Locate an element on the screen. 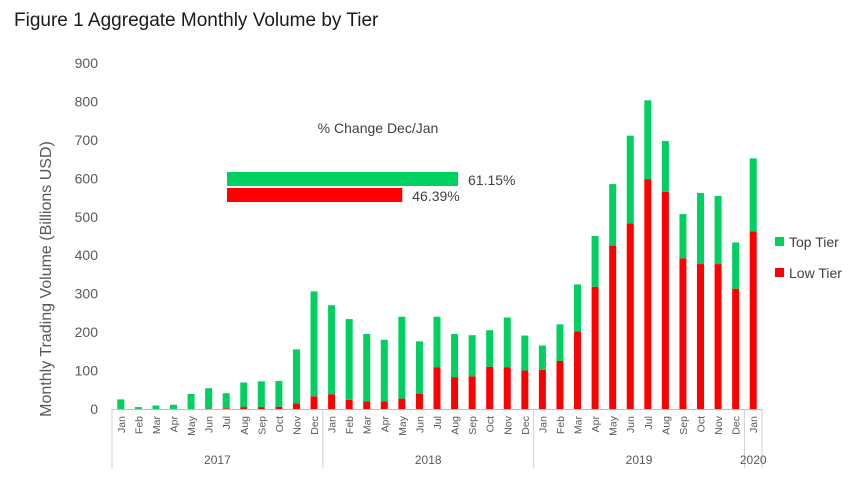  legend: Top Tier Low Tier is located at coordinates (808, 257).